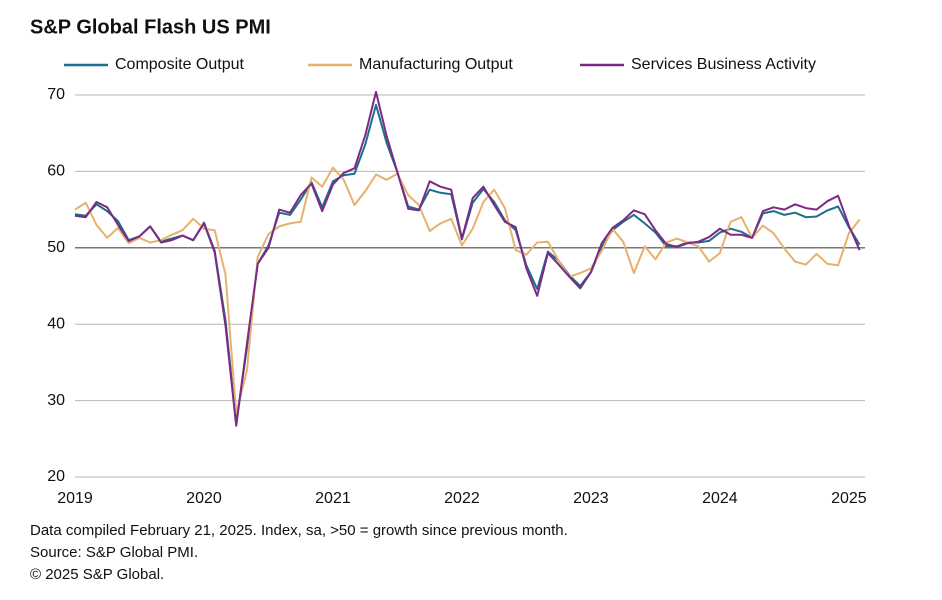 This screenshot has width=942, height=600. Describe the element at coordinates (75, 498) in the screenshot. I see `x-tick-label: 2019` at that location.